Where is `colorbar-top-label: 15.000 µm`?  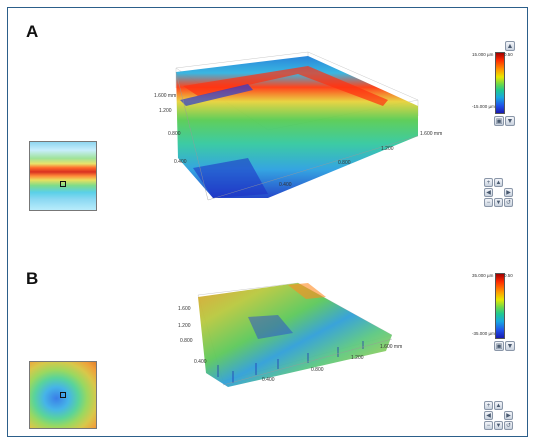
colorbar-top-label: 15.000 µm is located at coordinates (483, 54).